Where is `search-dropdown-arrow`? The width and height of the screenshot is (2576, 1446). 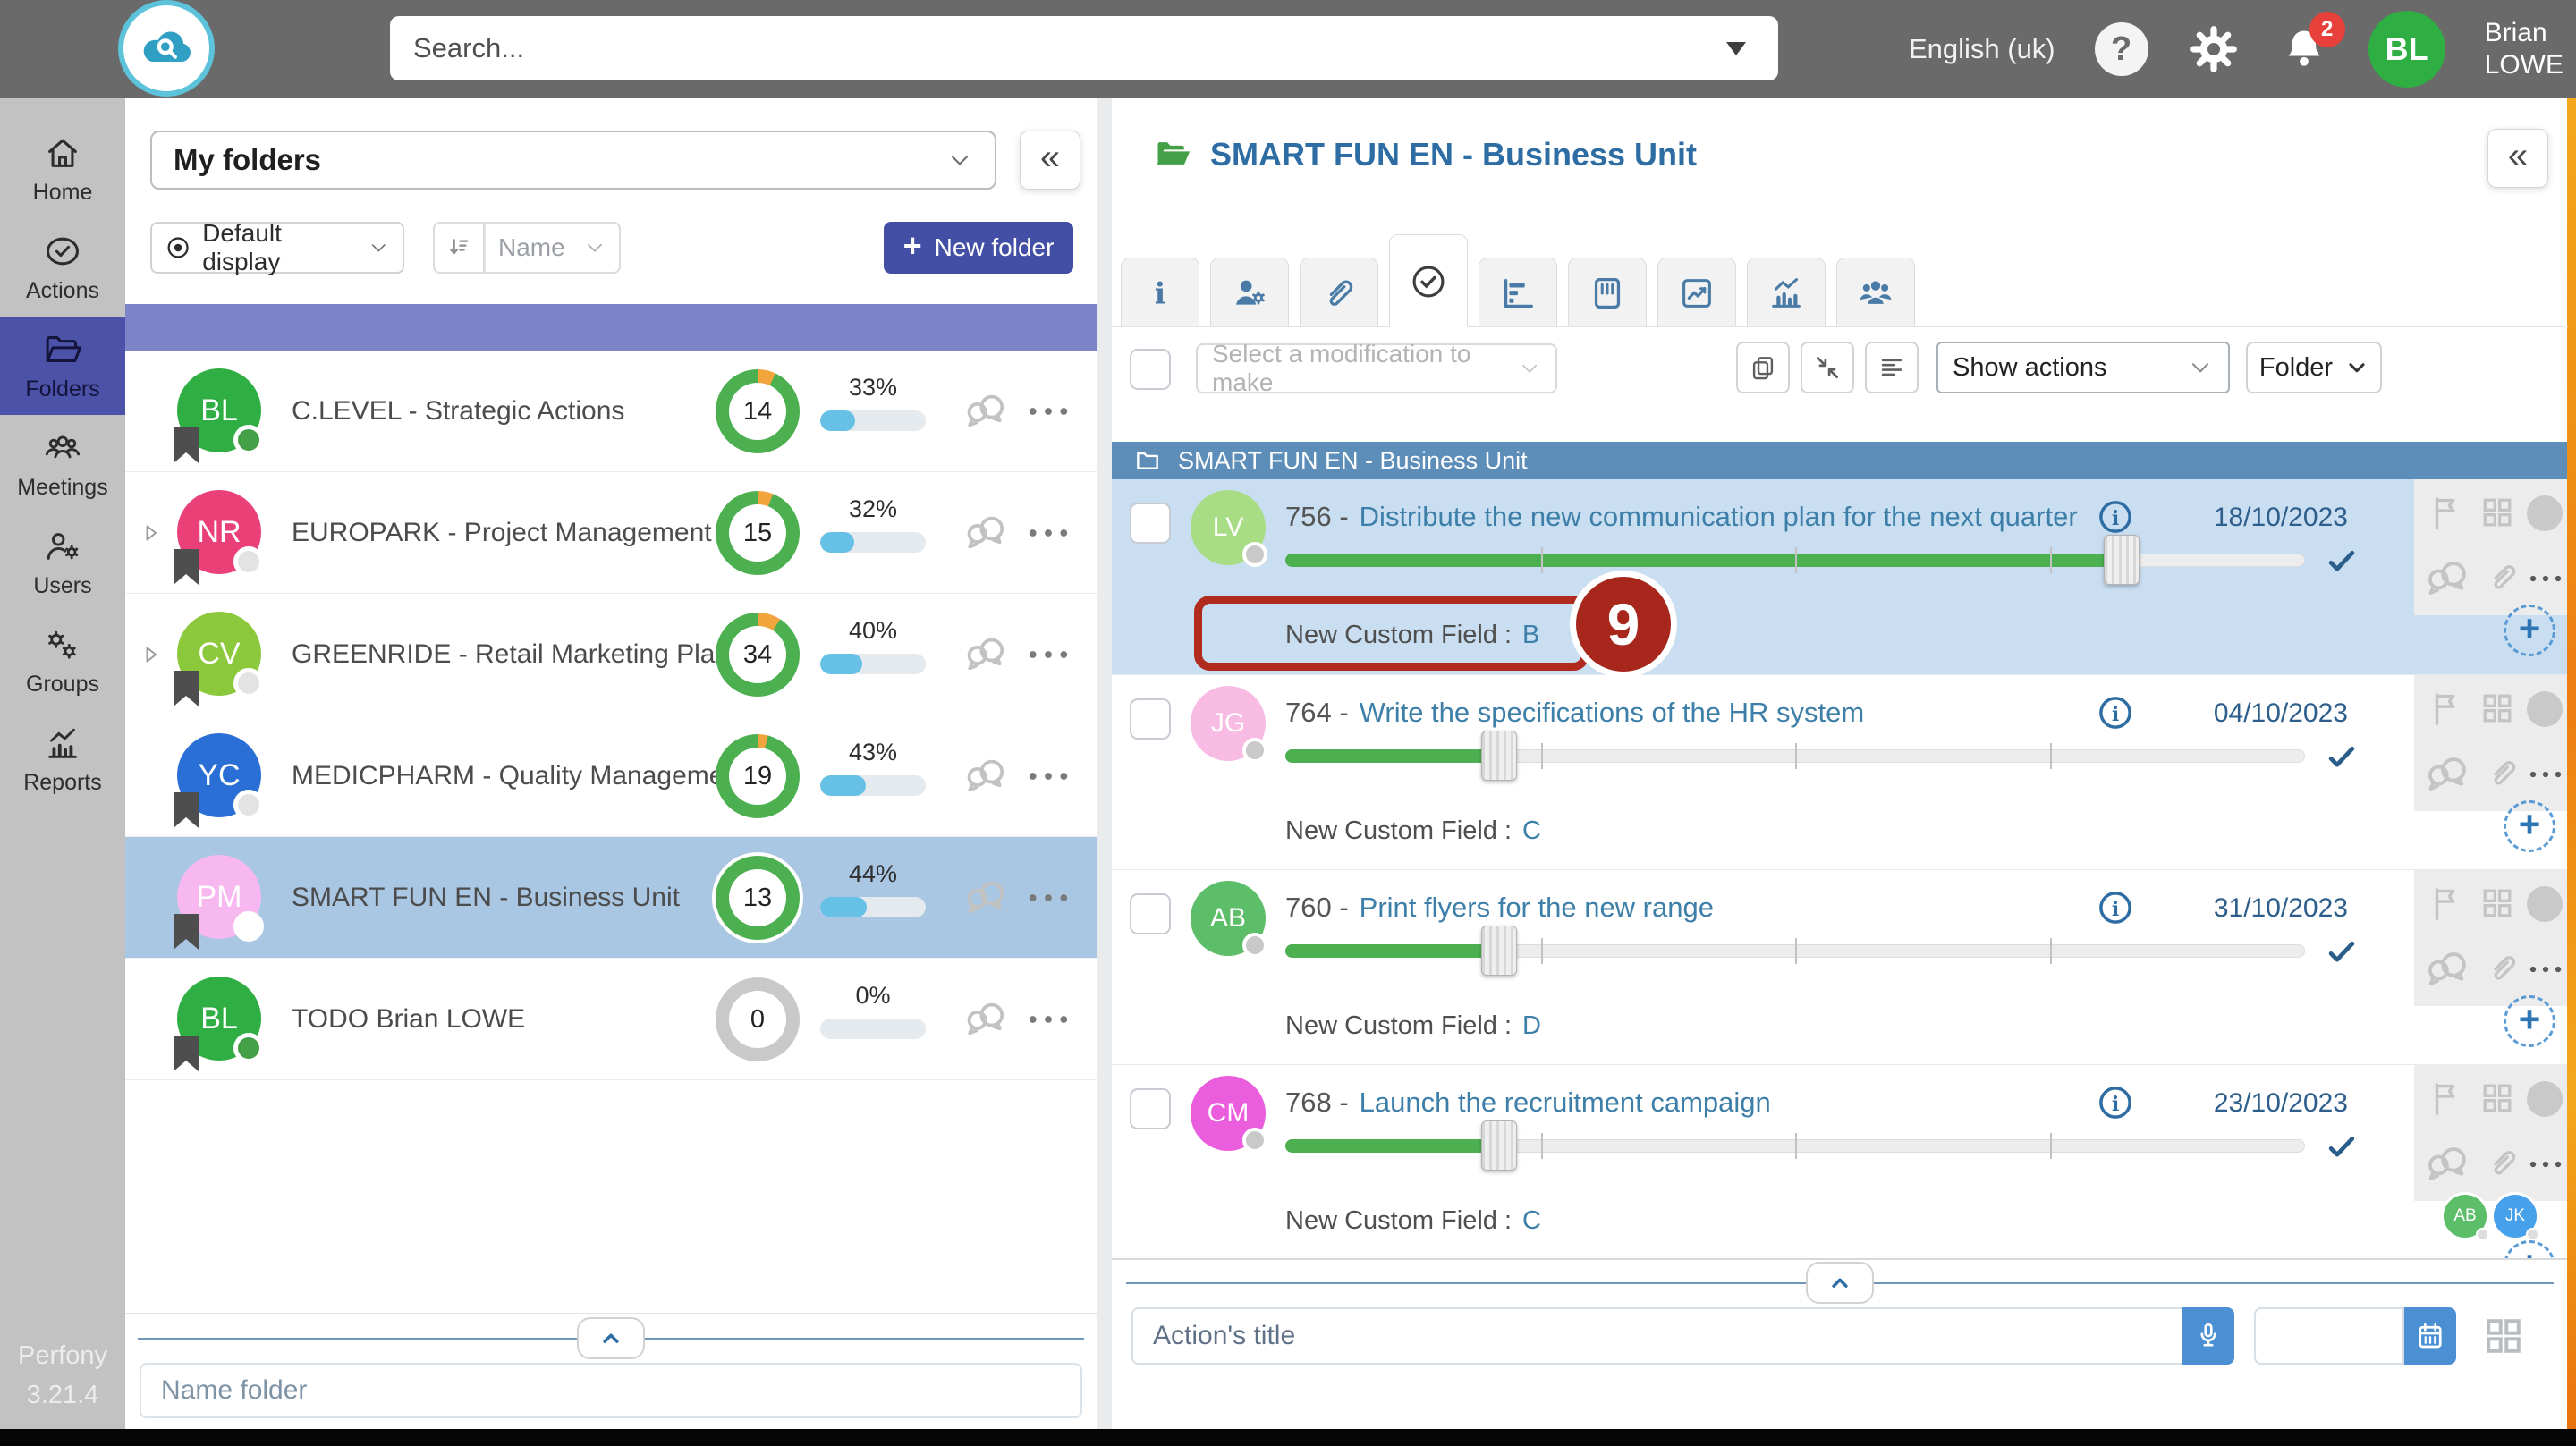 search-dropdown-arrow is located at coordinates (1736, 48).